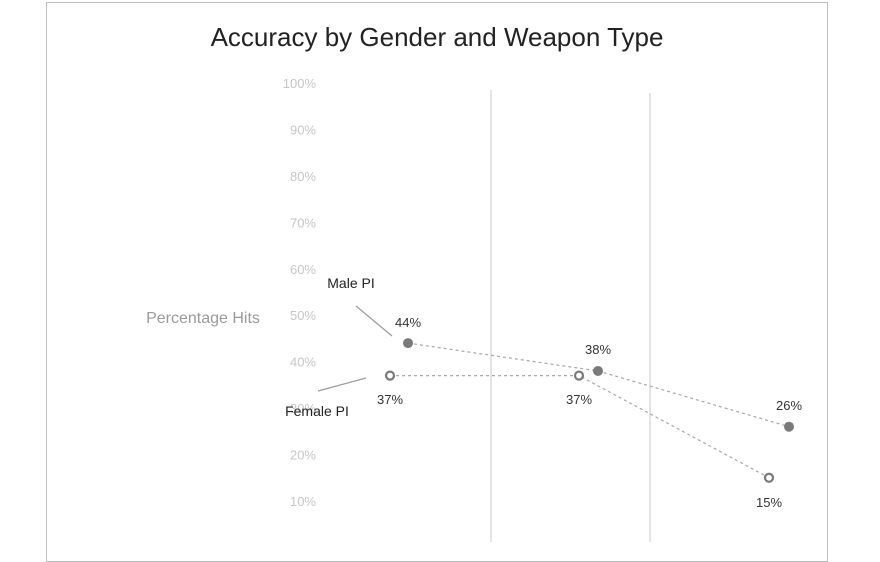 This screenshot has height=562, width=880. I want to click on y-tick-label: 10%, so click(303, 501).